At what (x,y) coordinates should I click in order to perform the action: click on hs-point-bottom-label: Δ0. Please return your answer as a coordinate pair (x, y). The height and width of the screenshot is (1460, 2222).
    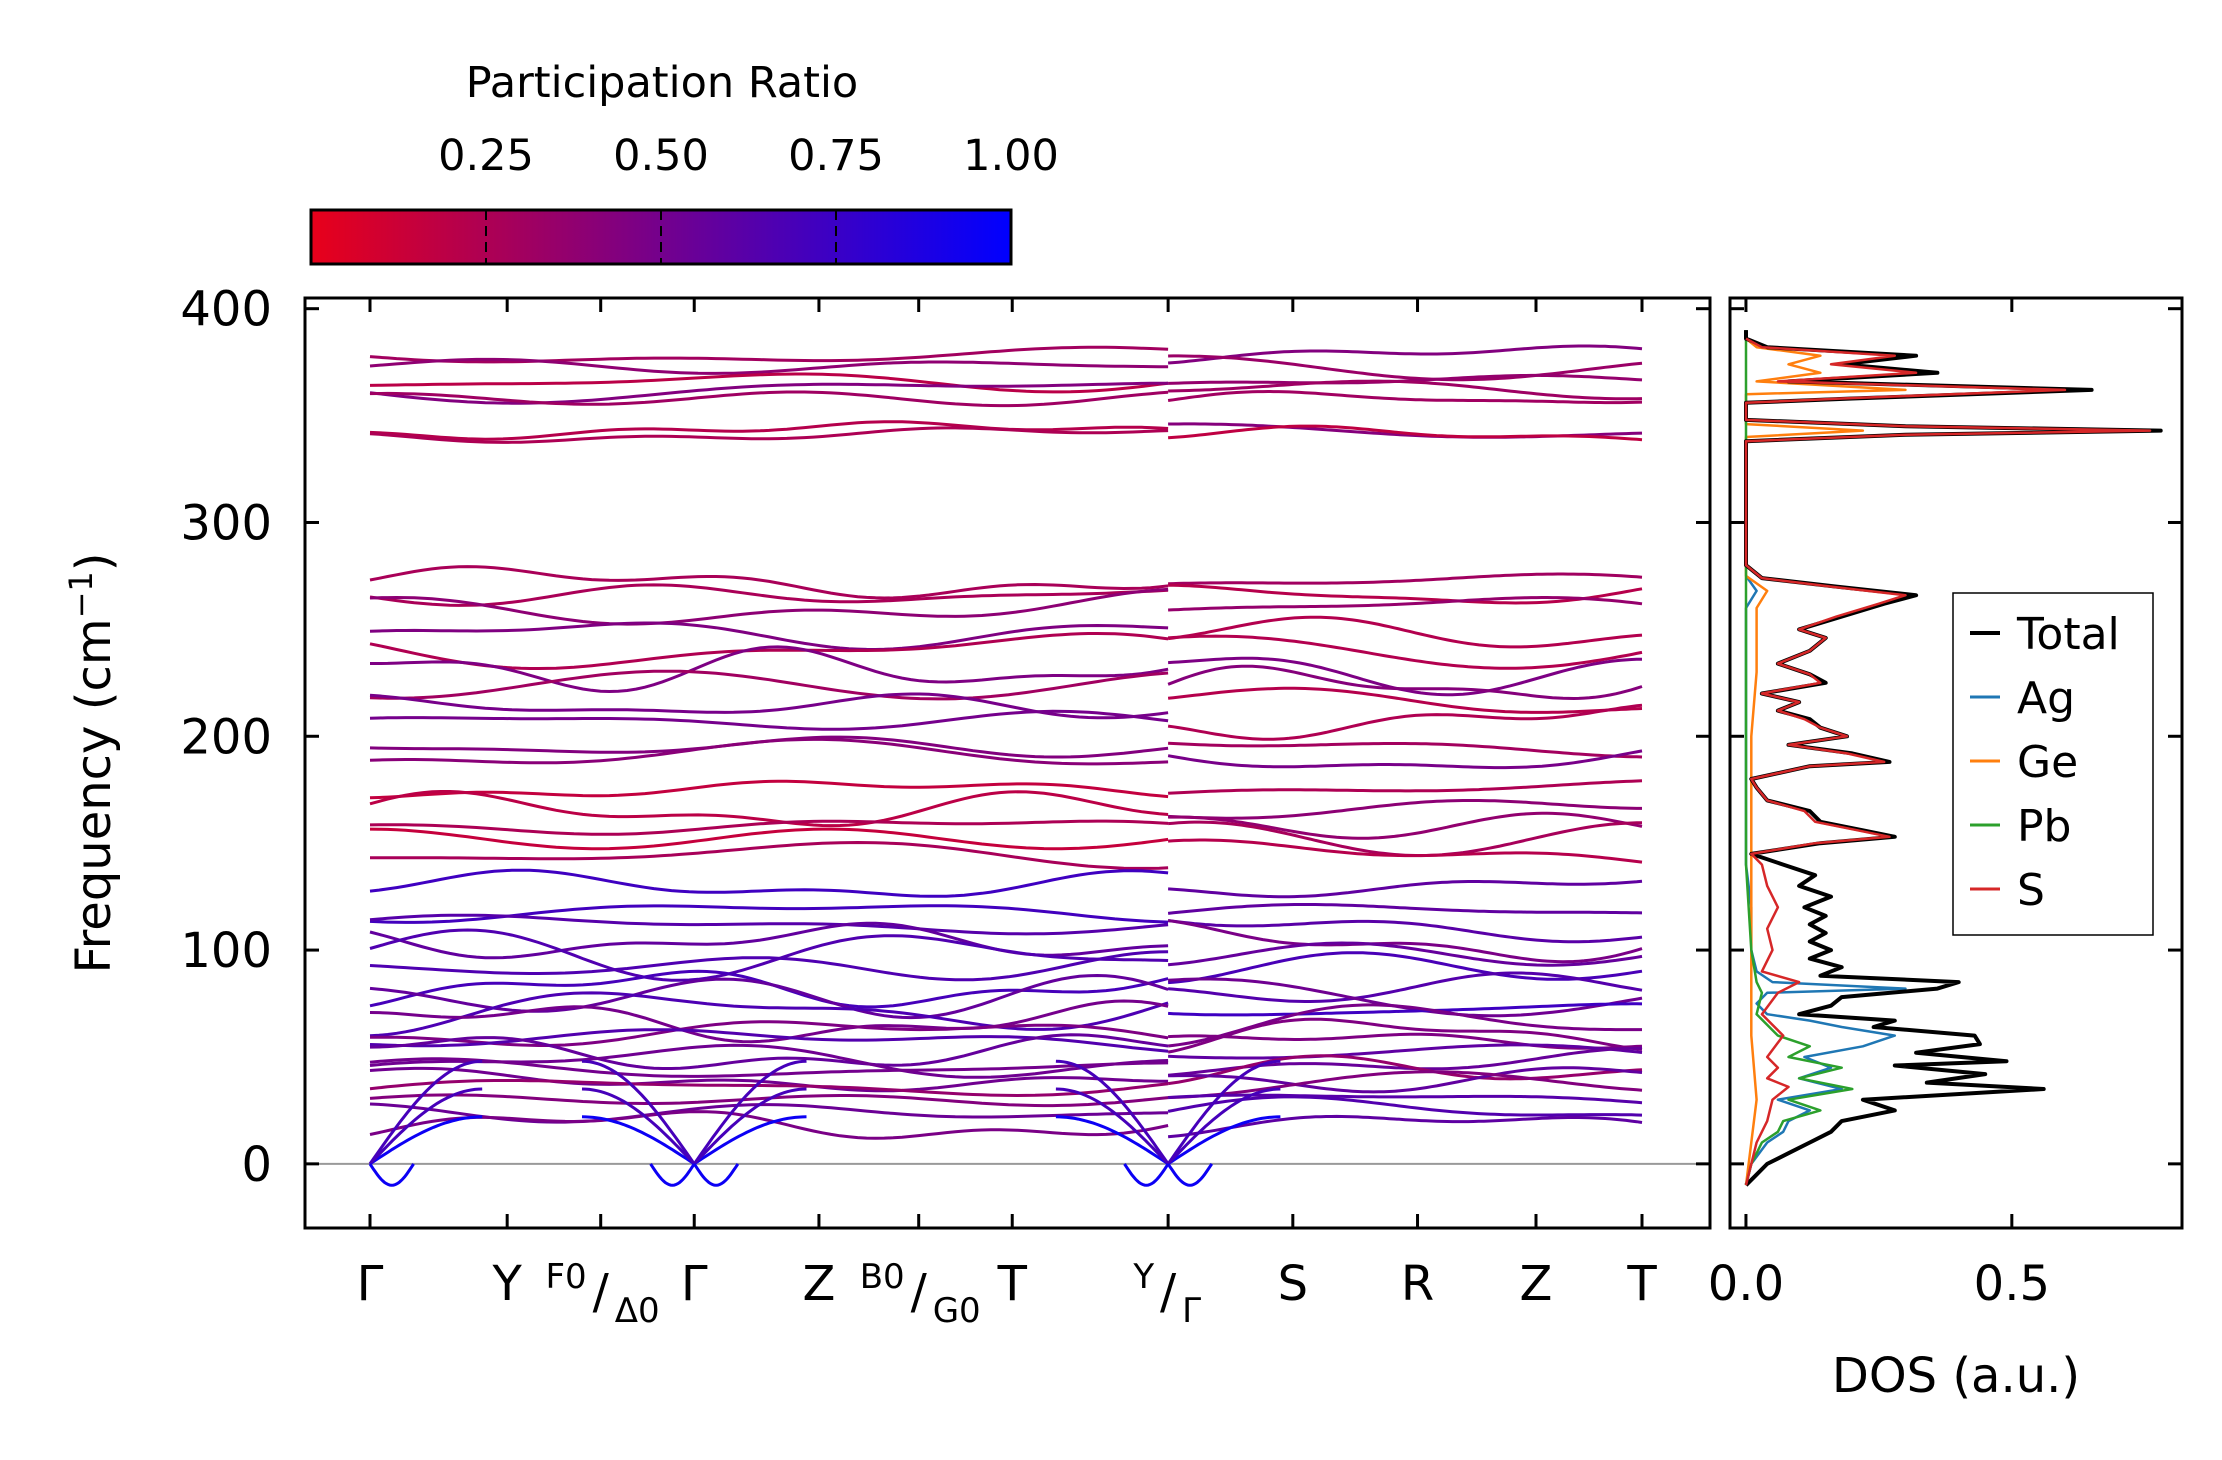
    Looking at the image, I should click on (637, 1311).